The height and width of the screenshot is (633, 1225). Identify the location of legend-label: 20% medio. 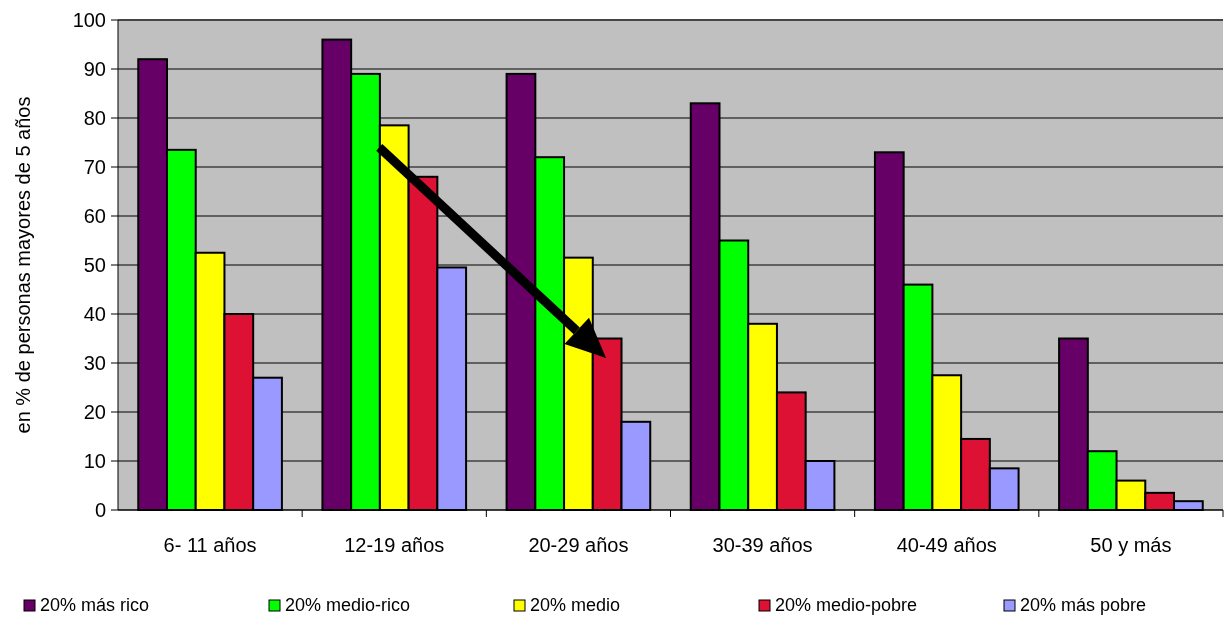
(575, 605).